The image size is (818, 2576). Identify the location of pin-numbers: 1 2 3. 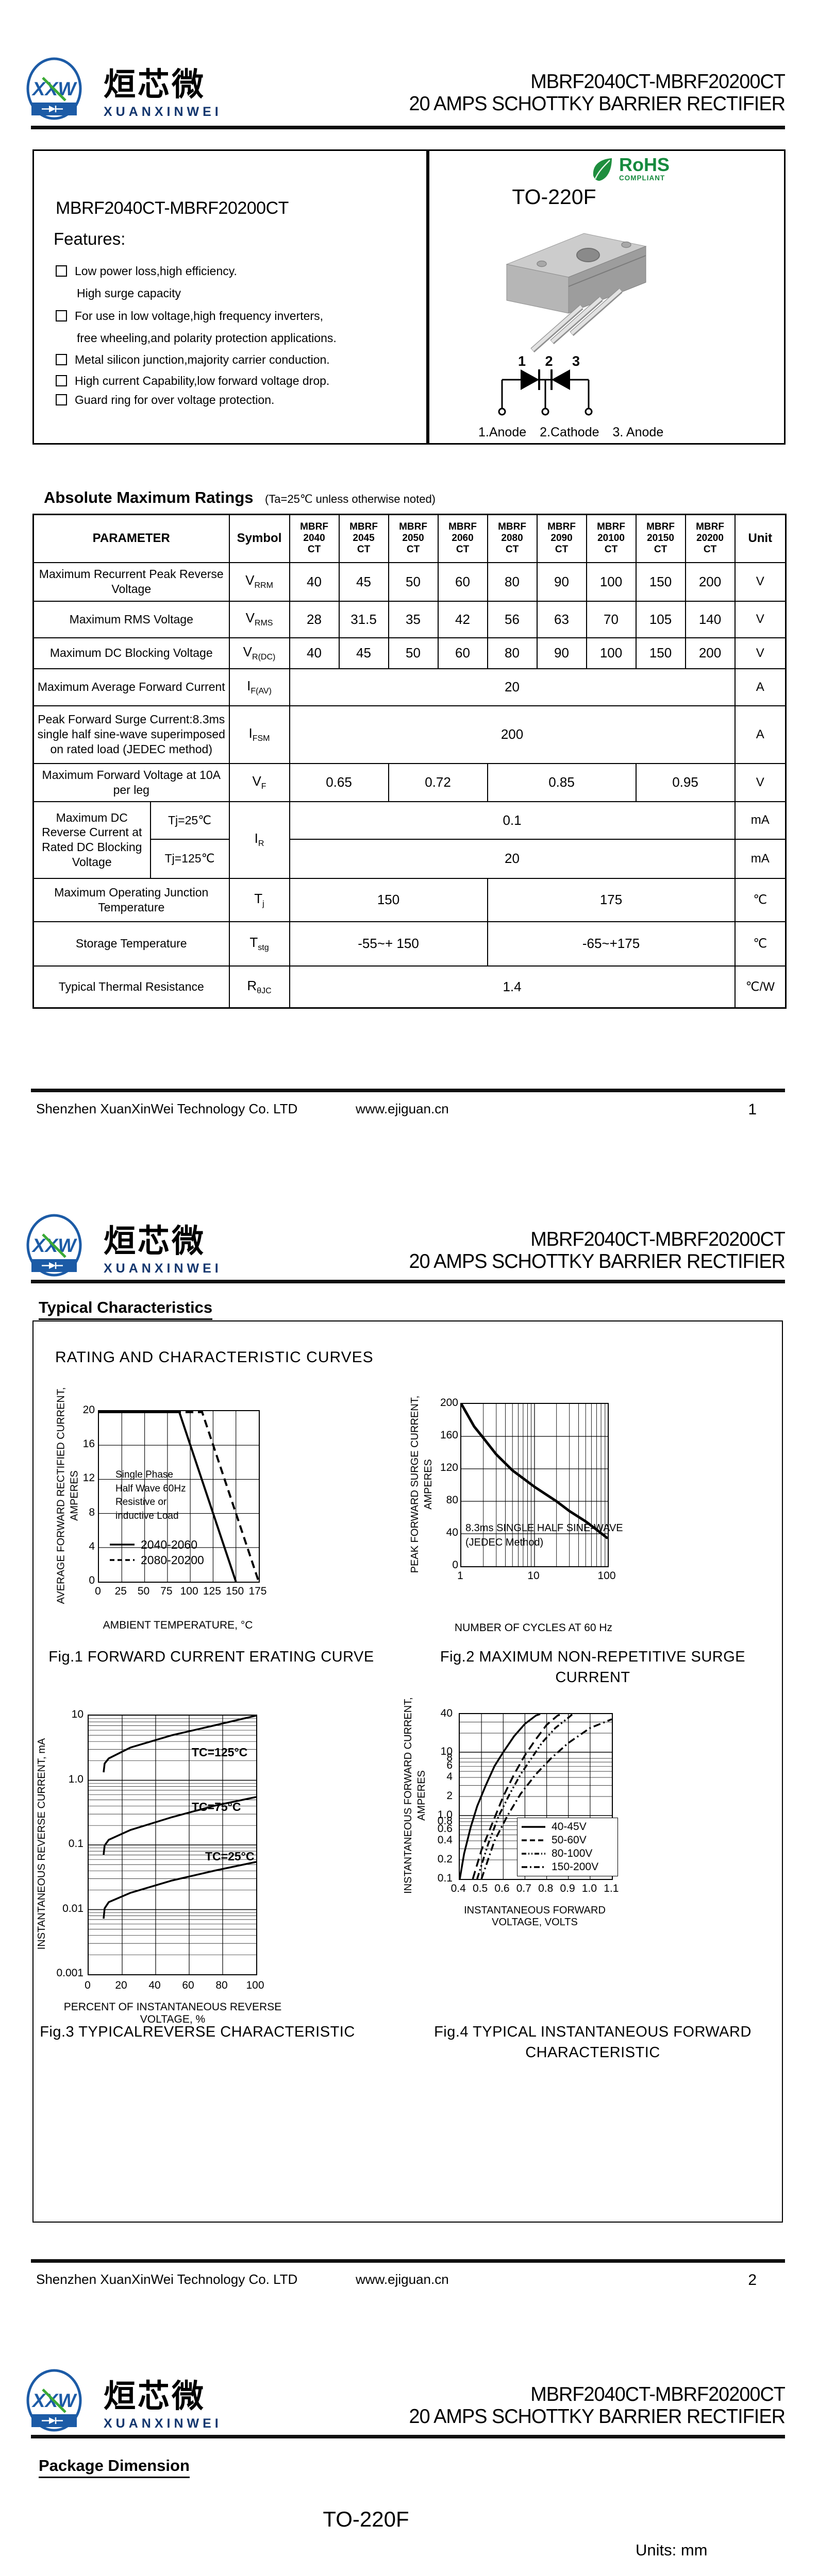
(549, 361).